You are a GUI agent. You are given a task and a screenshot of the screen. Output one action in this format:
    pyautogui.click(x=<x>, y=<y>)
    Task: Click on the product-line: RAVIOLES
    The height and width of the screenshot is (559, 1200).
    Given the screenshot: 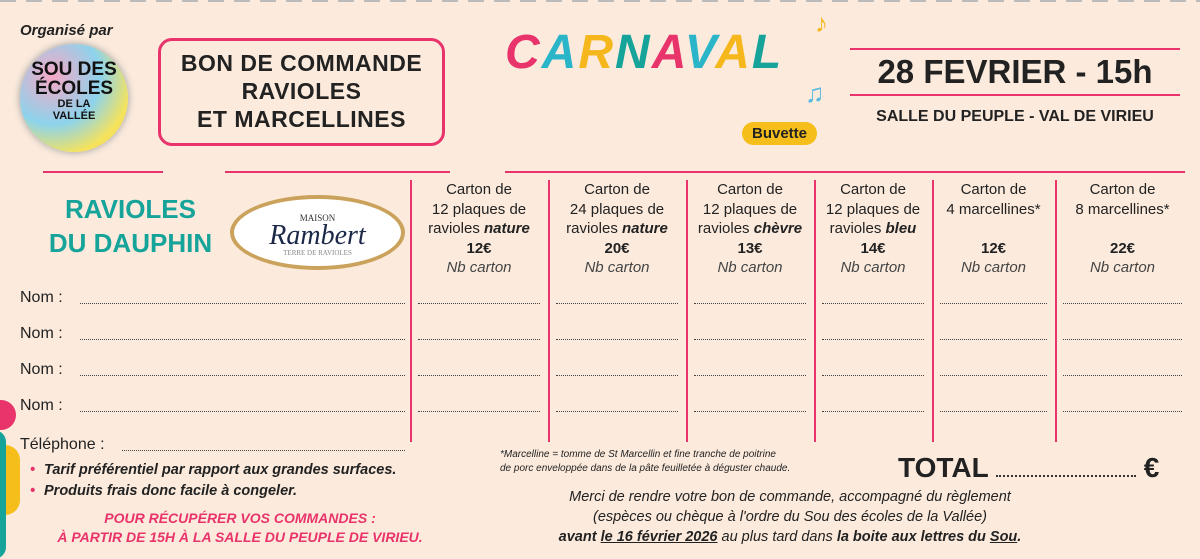 What is the action you would take?
    pyautogui.click(x=130, y=209)
    